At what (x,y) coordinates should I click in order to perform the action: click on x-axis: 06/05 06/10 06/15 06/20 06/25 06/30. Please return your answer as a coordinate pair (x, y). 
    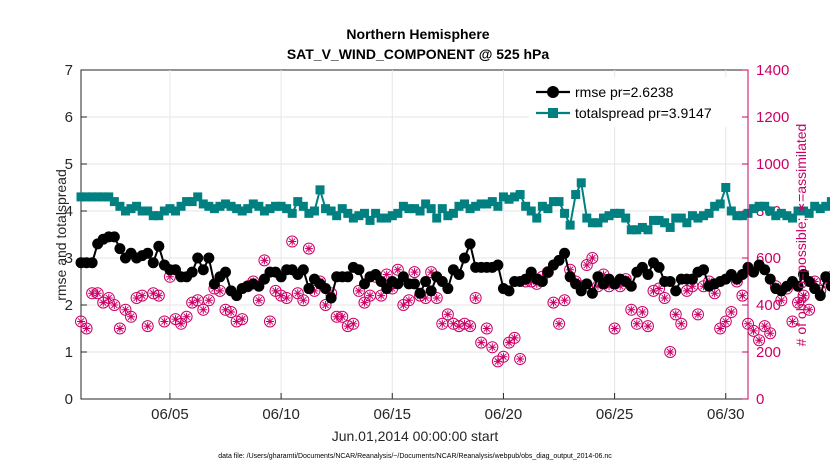
    Looking at the image, I should click on (448, 408).